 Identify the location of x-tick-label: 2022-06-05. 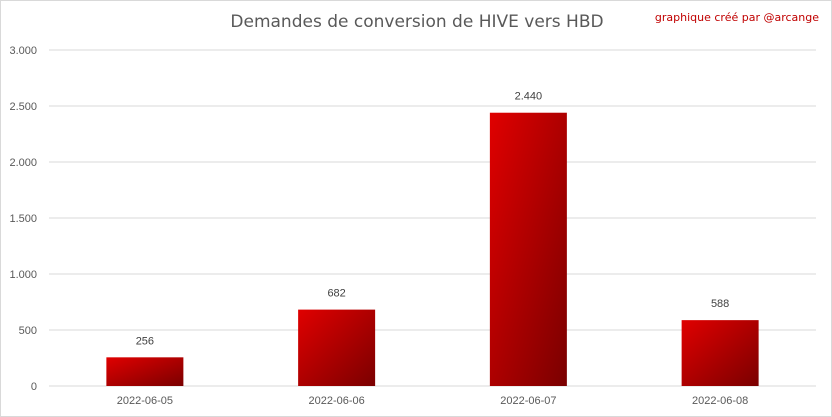
(145, 401).